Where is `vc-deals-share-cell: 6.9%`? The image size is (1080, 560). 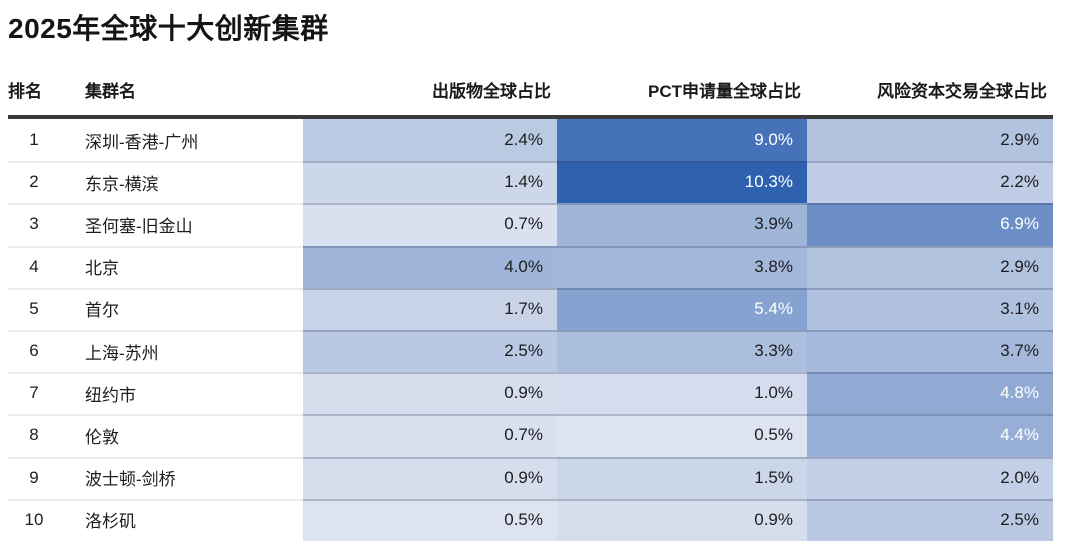
vc-deals-share-cell: 6.9% is located at coordinates (930, 224).